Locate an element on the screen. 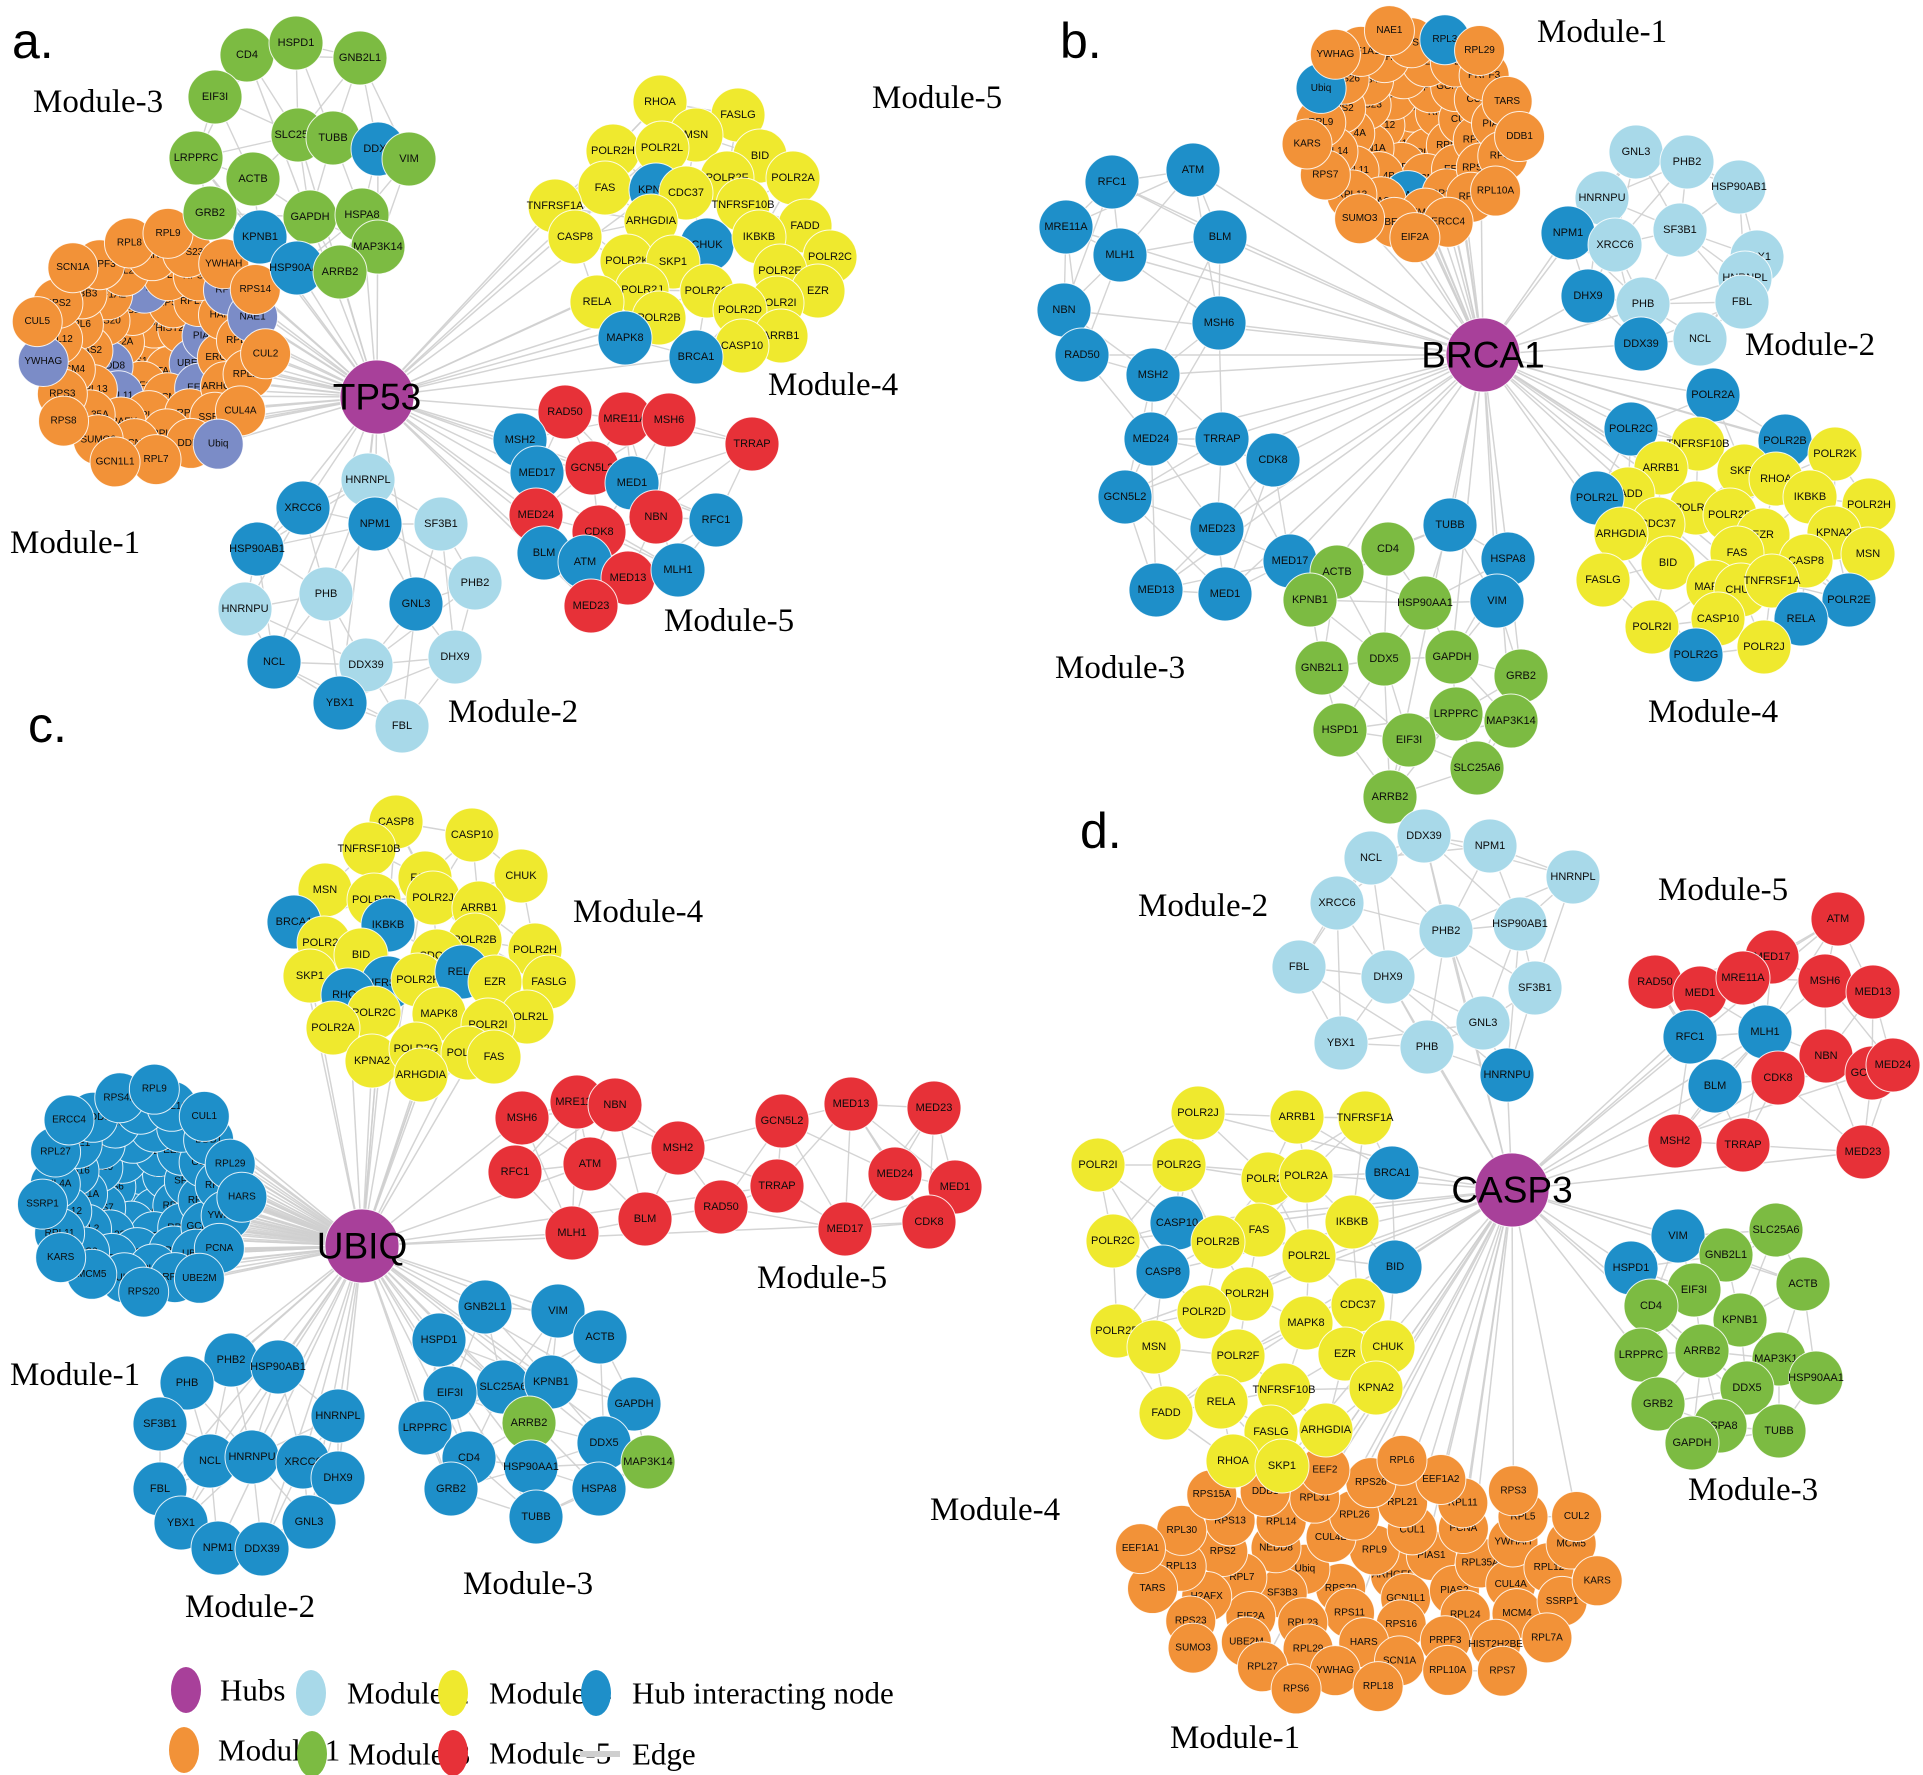  node-actb: ACTB is located at coordinates (253, 179).